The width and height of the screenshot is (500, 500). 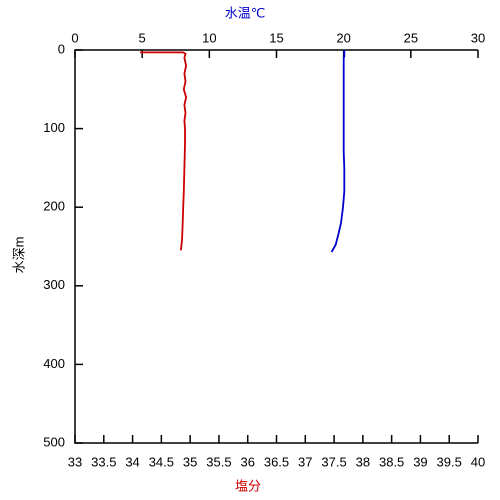 I want to click on x-tick-label: 40, so click(x=478, y=461).